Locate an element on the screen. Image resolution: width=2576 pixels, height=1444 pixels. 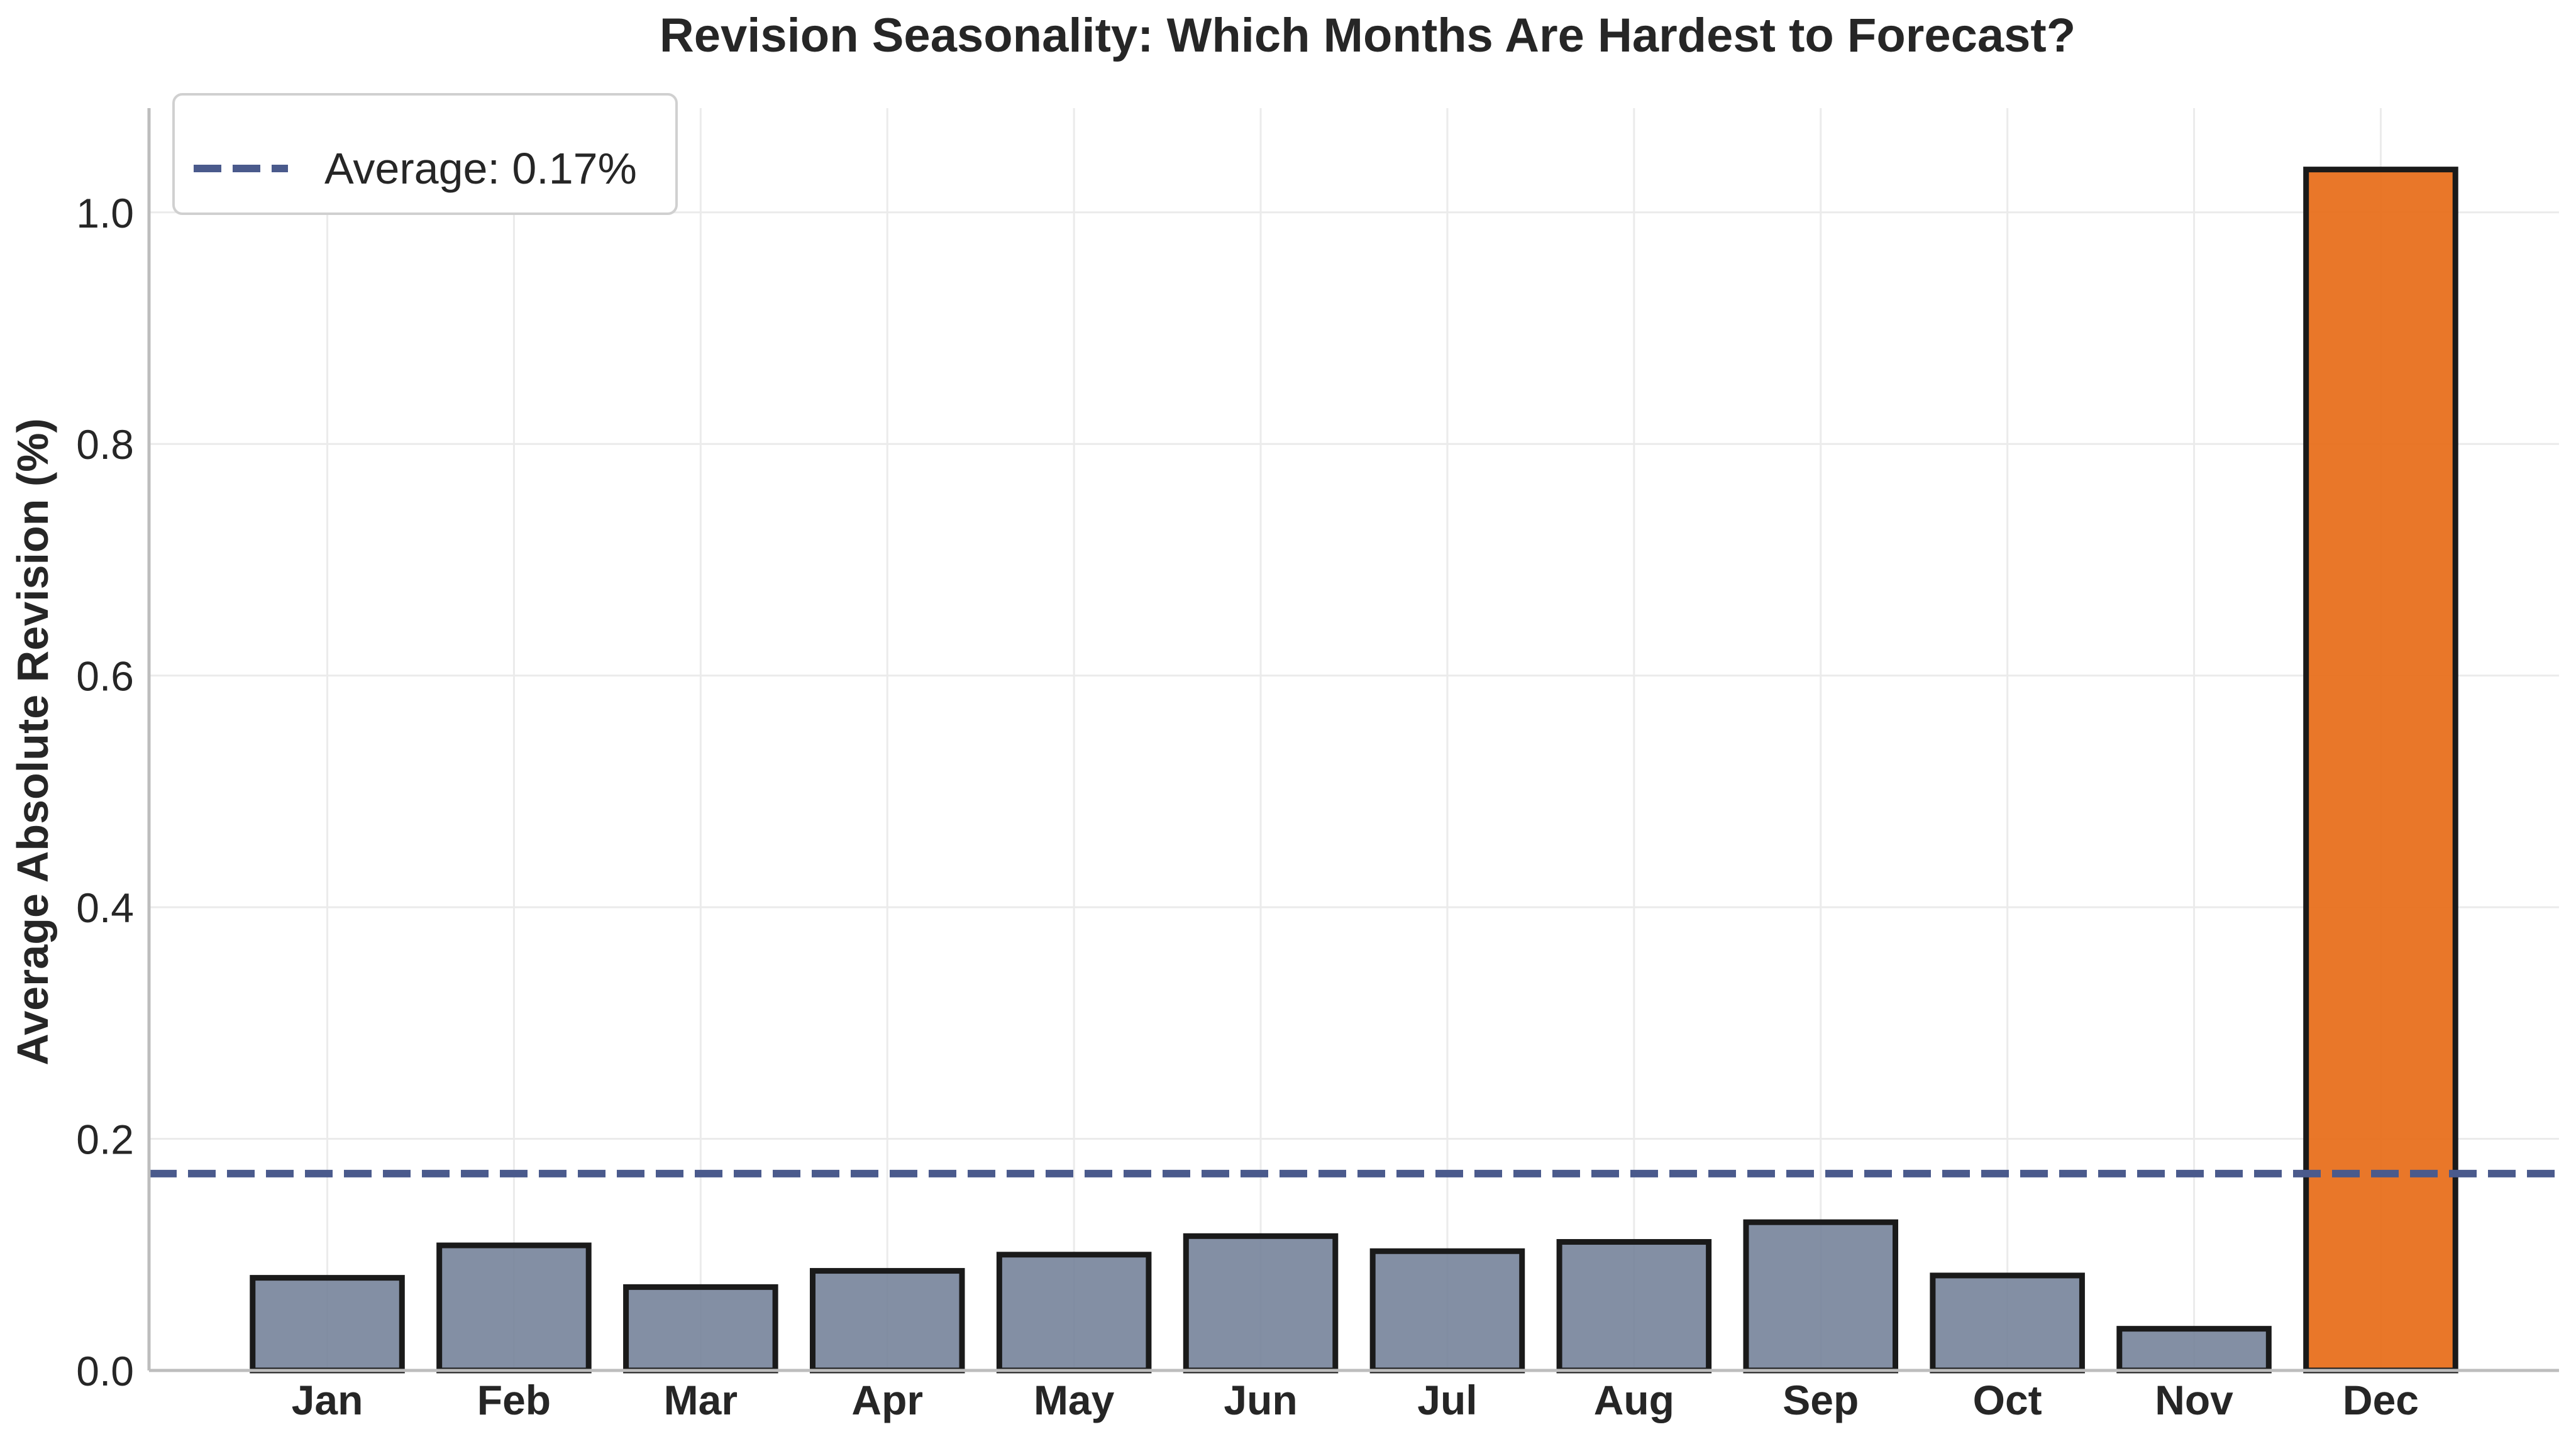
y-tick-label: 0.2 is located at coordinates (105, 1139).